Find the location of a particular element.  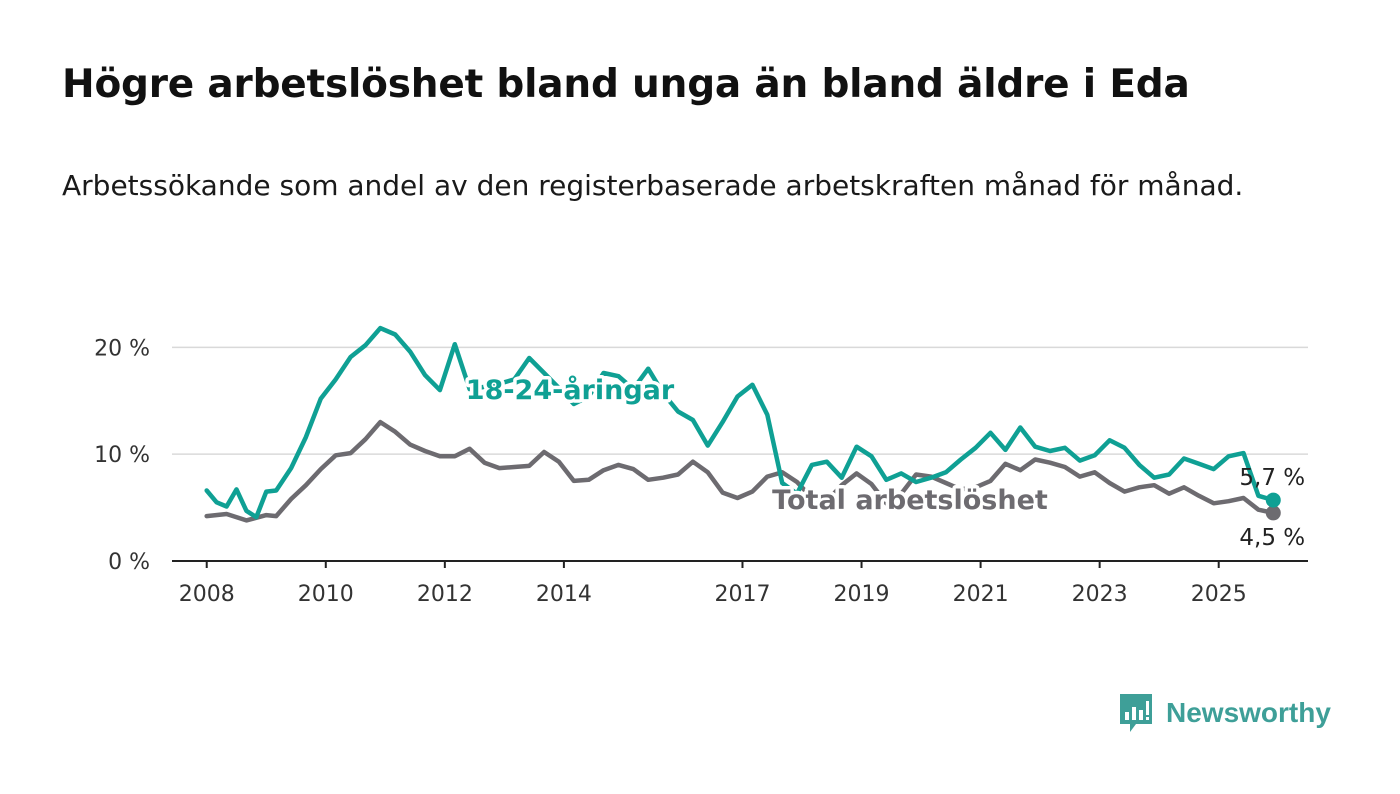

series-line-total is located at coordinates (740, 471).